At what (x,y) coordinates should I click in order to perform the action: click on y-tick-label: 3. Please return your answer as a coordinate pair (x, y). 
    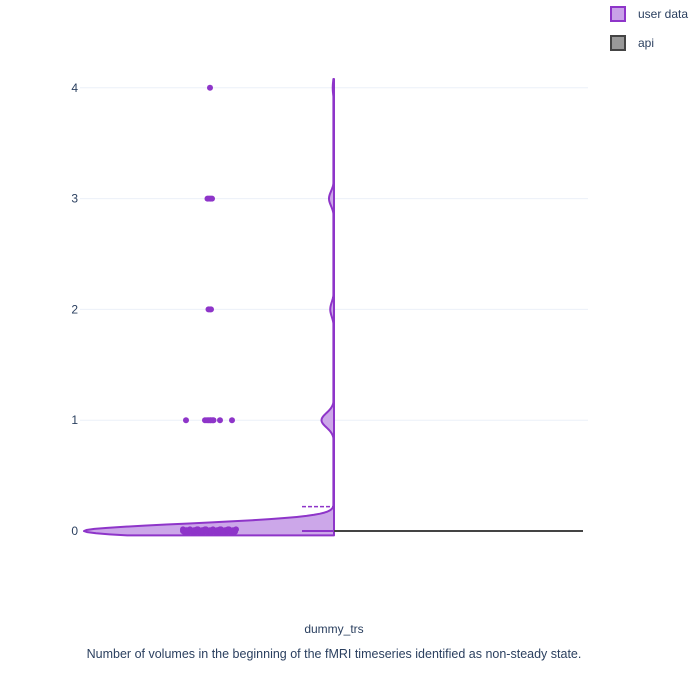
    Looking at the image, I should click on (74, 199).